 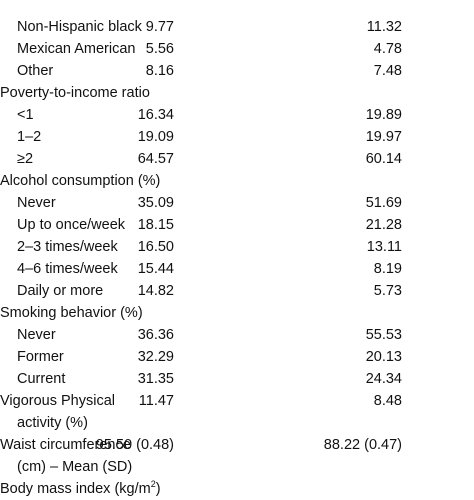 I want to click on value-group-1: 16.34, so click(x=155, y=115).